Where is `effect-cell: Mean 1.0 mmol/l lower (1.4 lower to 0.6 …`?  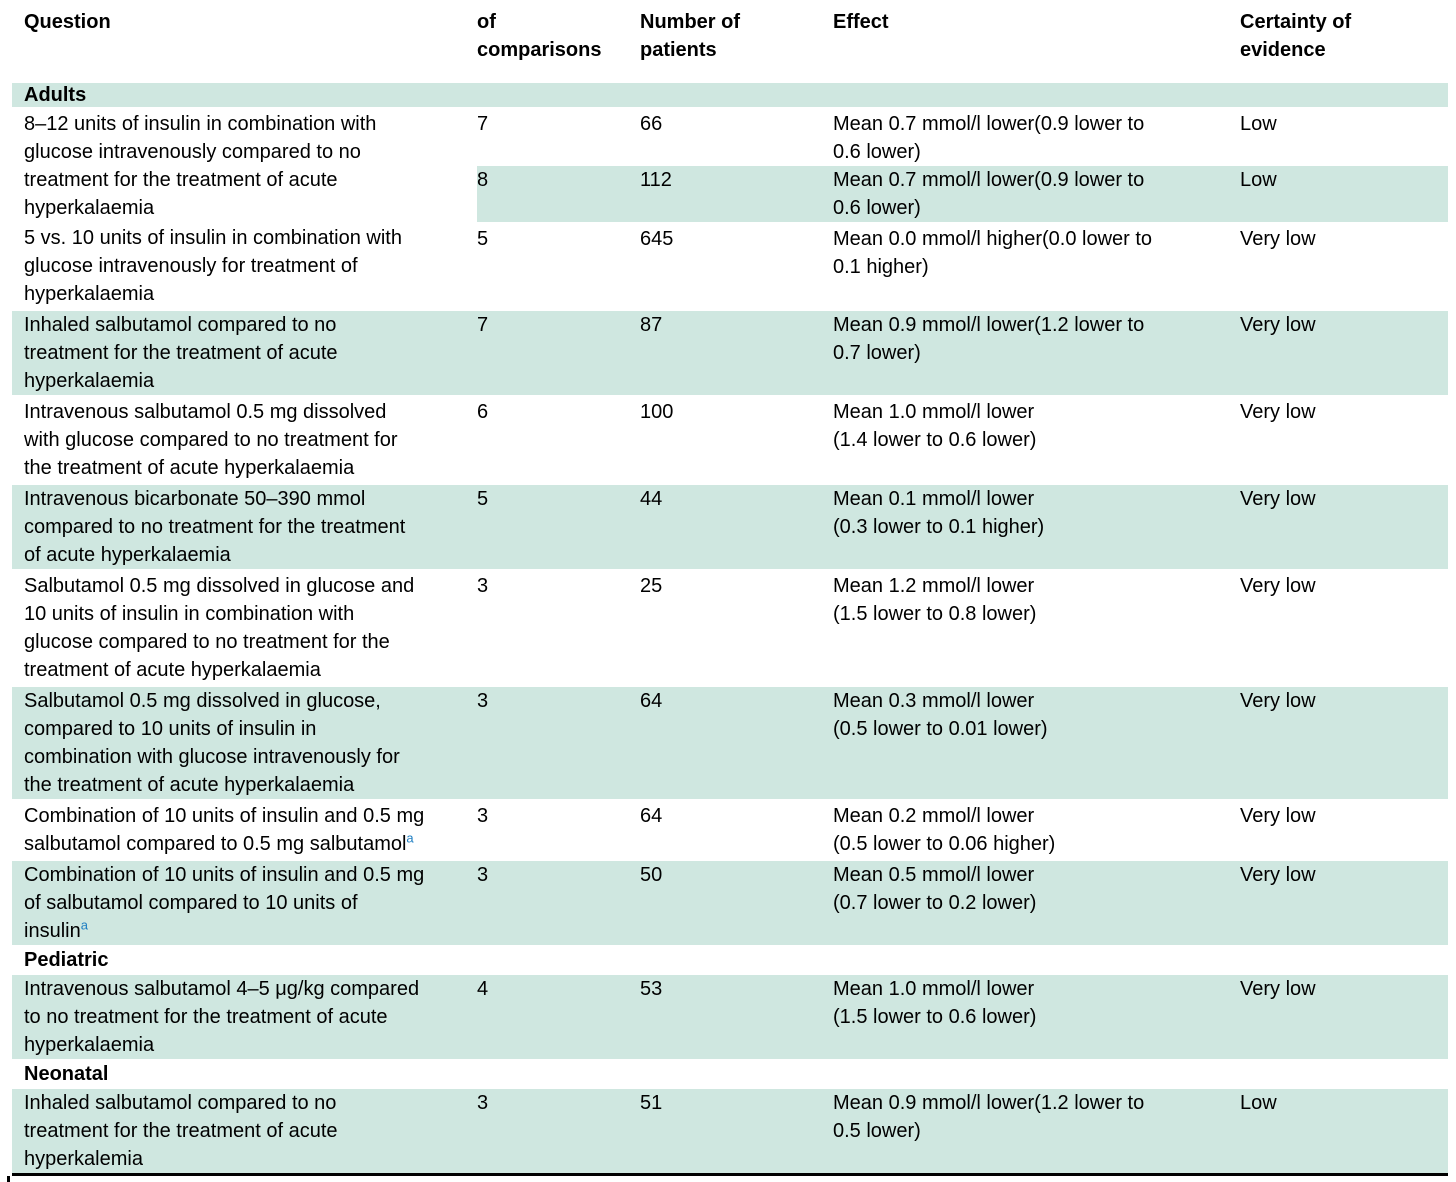 effect-cell: Mean 1.0 mmol/l lower (1.4 lower to 0.6 … is located at coordinates (1036, 440).